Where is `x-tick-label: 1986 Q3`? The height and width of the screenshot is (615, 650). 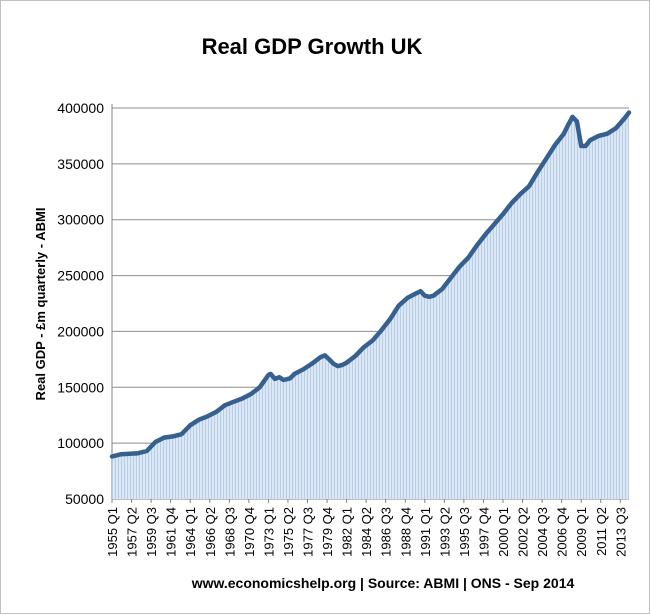
x-tick-label: 1986 Q3 is located at coordinates (386, 532).